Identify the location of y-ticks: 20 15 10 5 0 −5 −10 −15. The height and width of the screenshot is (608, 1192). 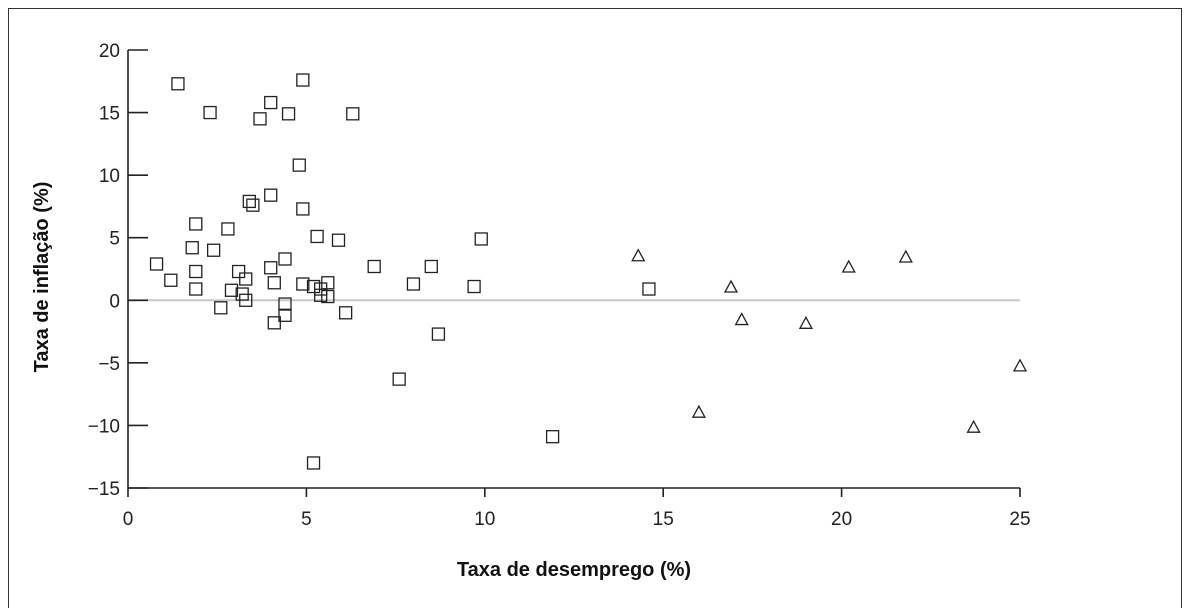
(118, 270).